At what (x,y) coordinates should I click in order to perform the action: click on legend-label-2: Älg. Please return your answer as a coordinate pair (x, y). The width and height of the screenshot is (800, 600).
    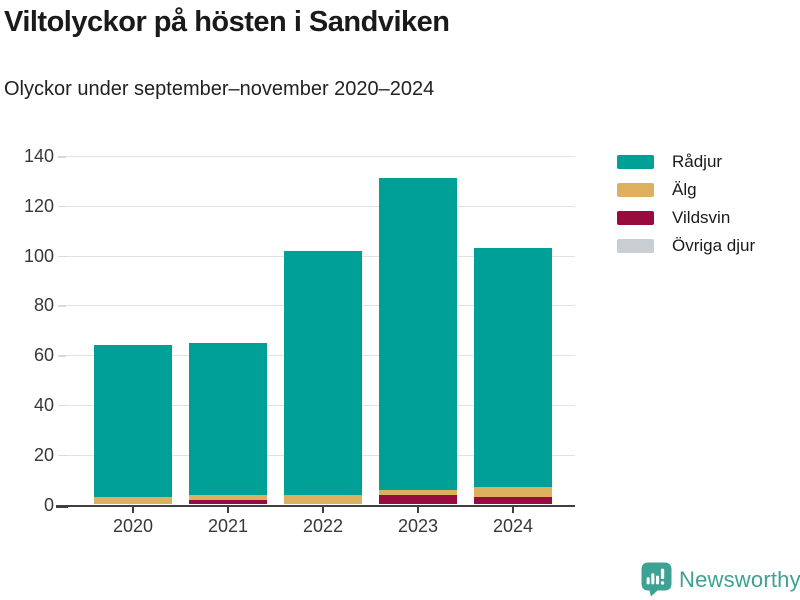
    Looking at the image, I should click on (684, 189).